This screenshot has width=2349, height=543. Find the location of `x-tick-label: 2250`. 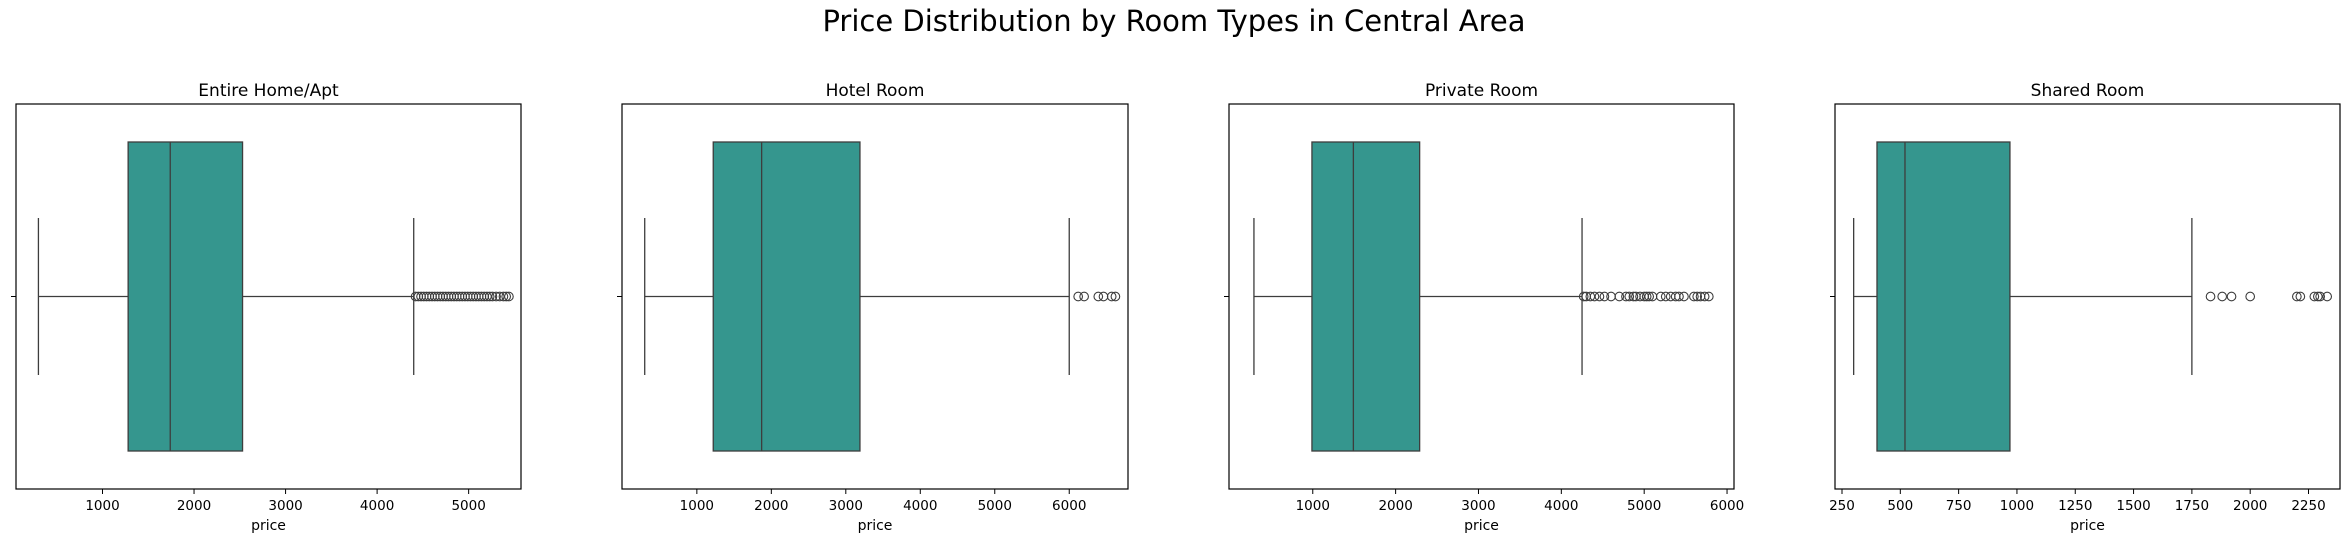

x-tick-label: 2250 is located at coordinates (2308, 506).